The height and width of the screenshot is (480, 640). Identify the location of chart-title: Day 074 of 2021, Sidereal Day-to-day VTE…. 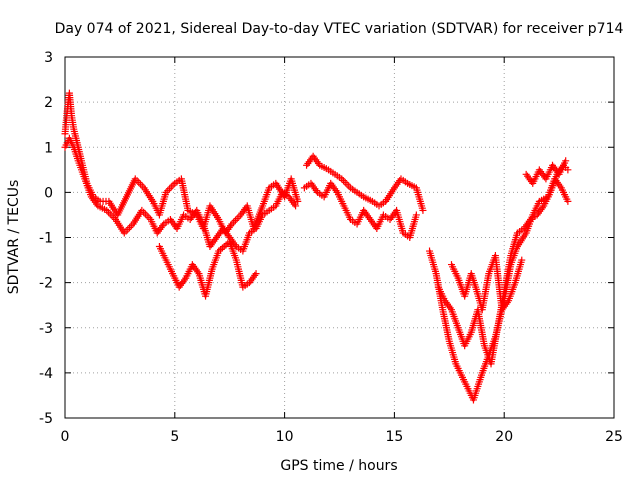
(339, 29).